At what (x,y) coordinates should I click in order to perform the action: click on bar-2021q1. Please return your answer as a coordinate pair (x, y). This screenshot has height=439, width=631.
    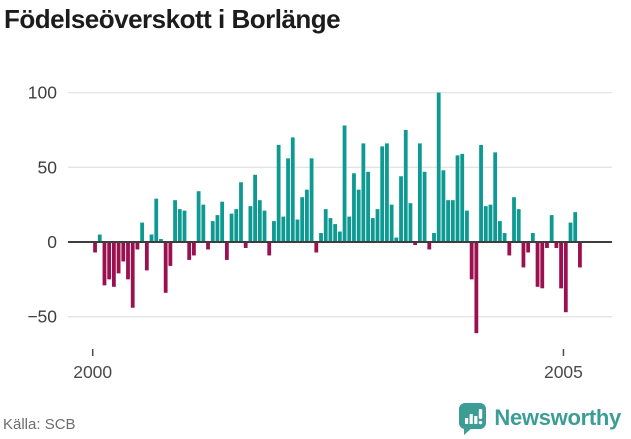
    Looking at the image, I should click on (490, 223).